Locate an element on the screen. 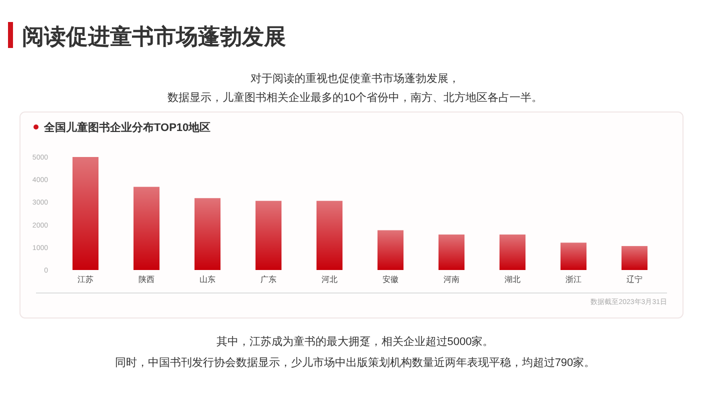  x-tick-label: 浙江 is located at coordinates (574, 279).